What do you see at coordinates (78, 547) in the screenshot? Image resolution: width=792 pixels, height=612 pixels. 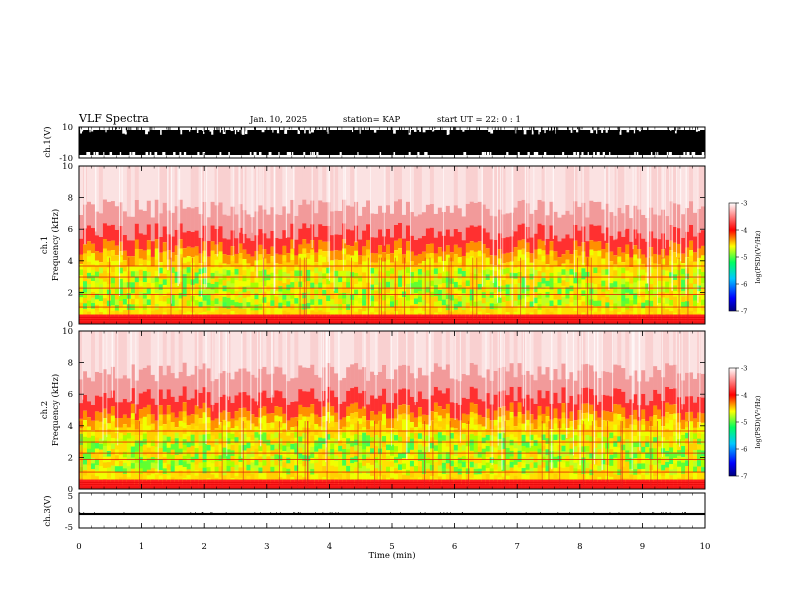 I see `xtick-label-0: 0` at bounding box center [78, 547].